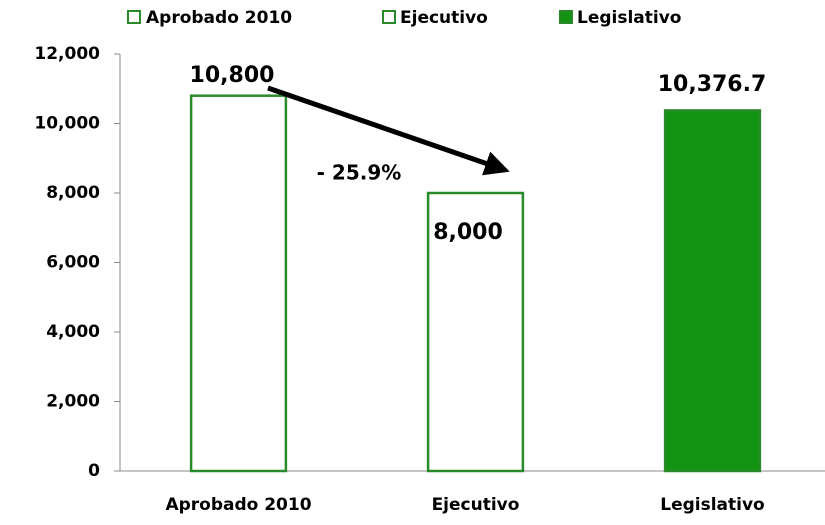  I want to click on value-label: 10,800, so click(232, 75).